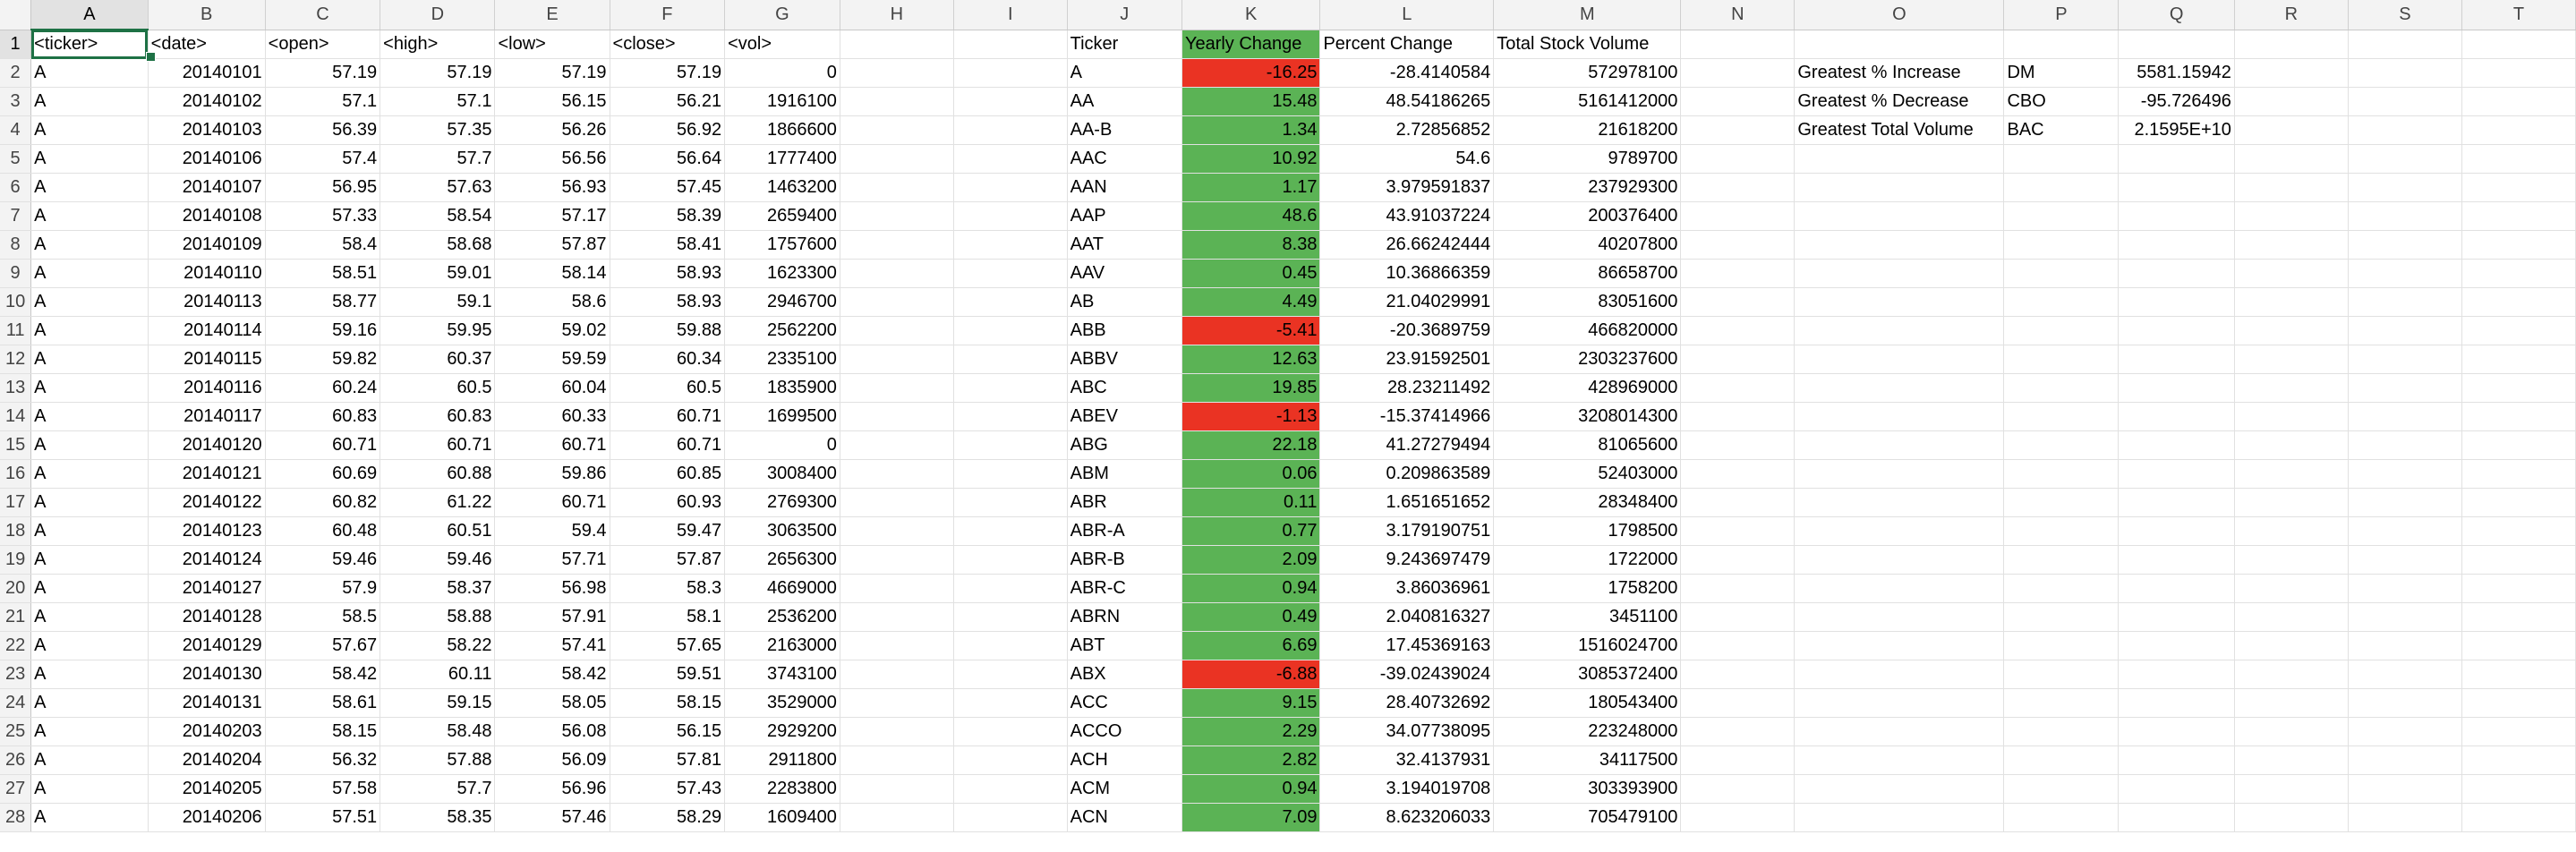 This screenshot has height=852, width=2576. Describe the element at coordinates (89, 273) in the screenshot. I see `cell-a9: A` at that location.